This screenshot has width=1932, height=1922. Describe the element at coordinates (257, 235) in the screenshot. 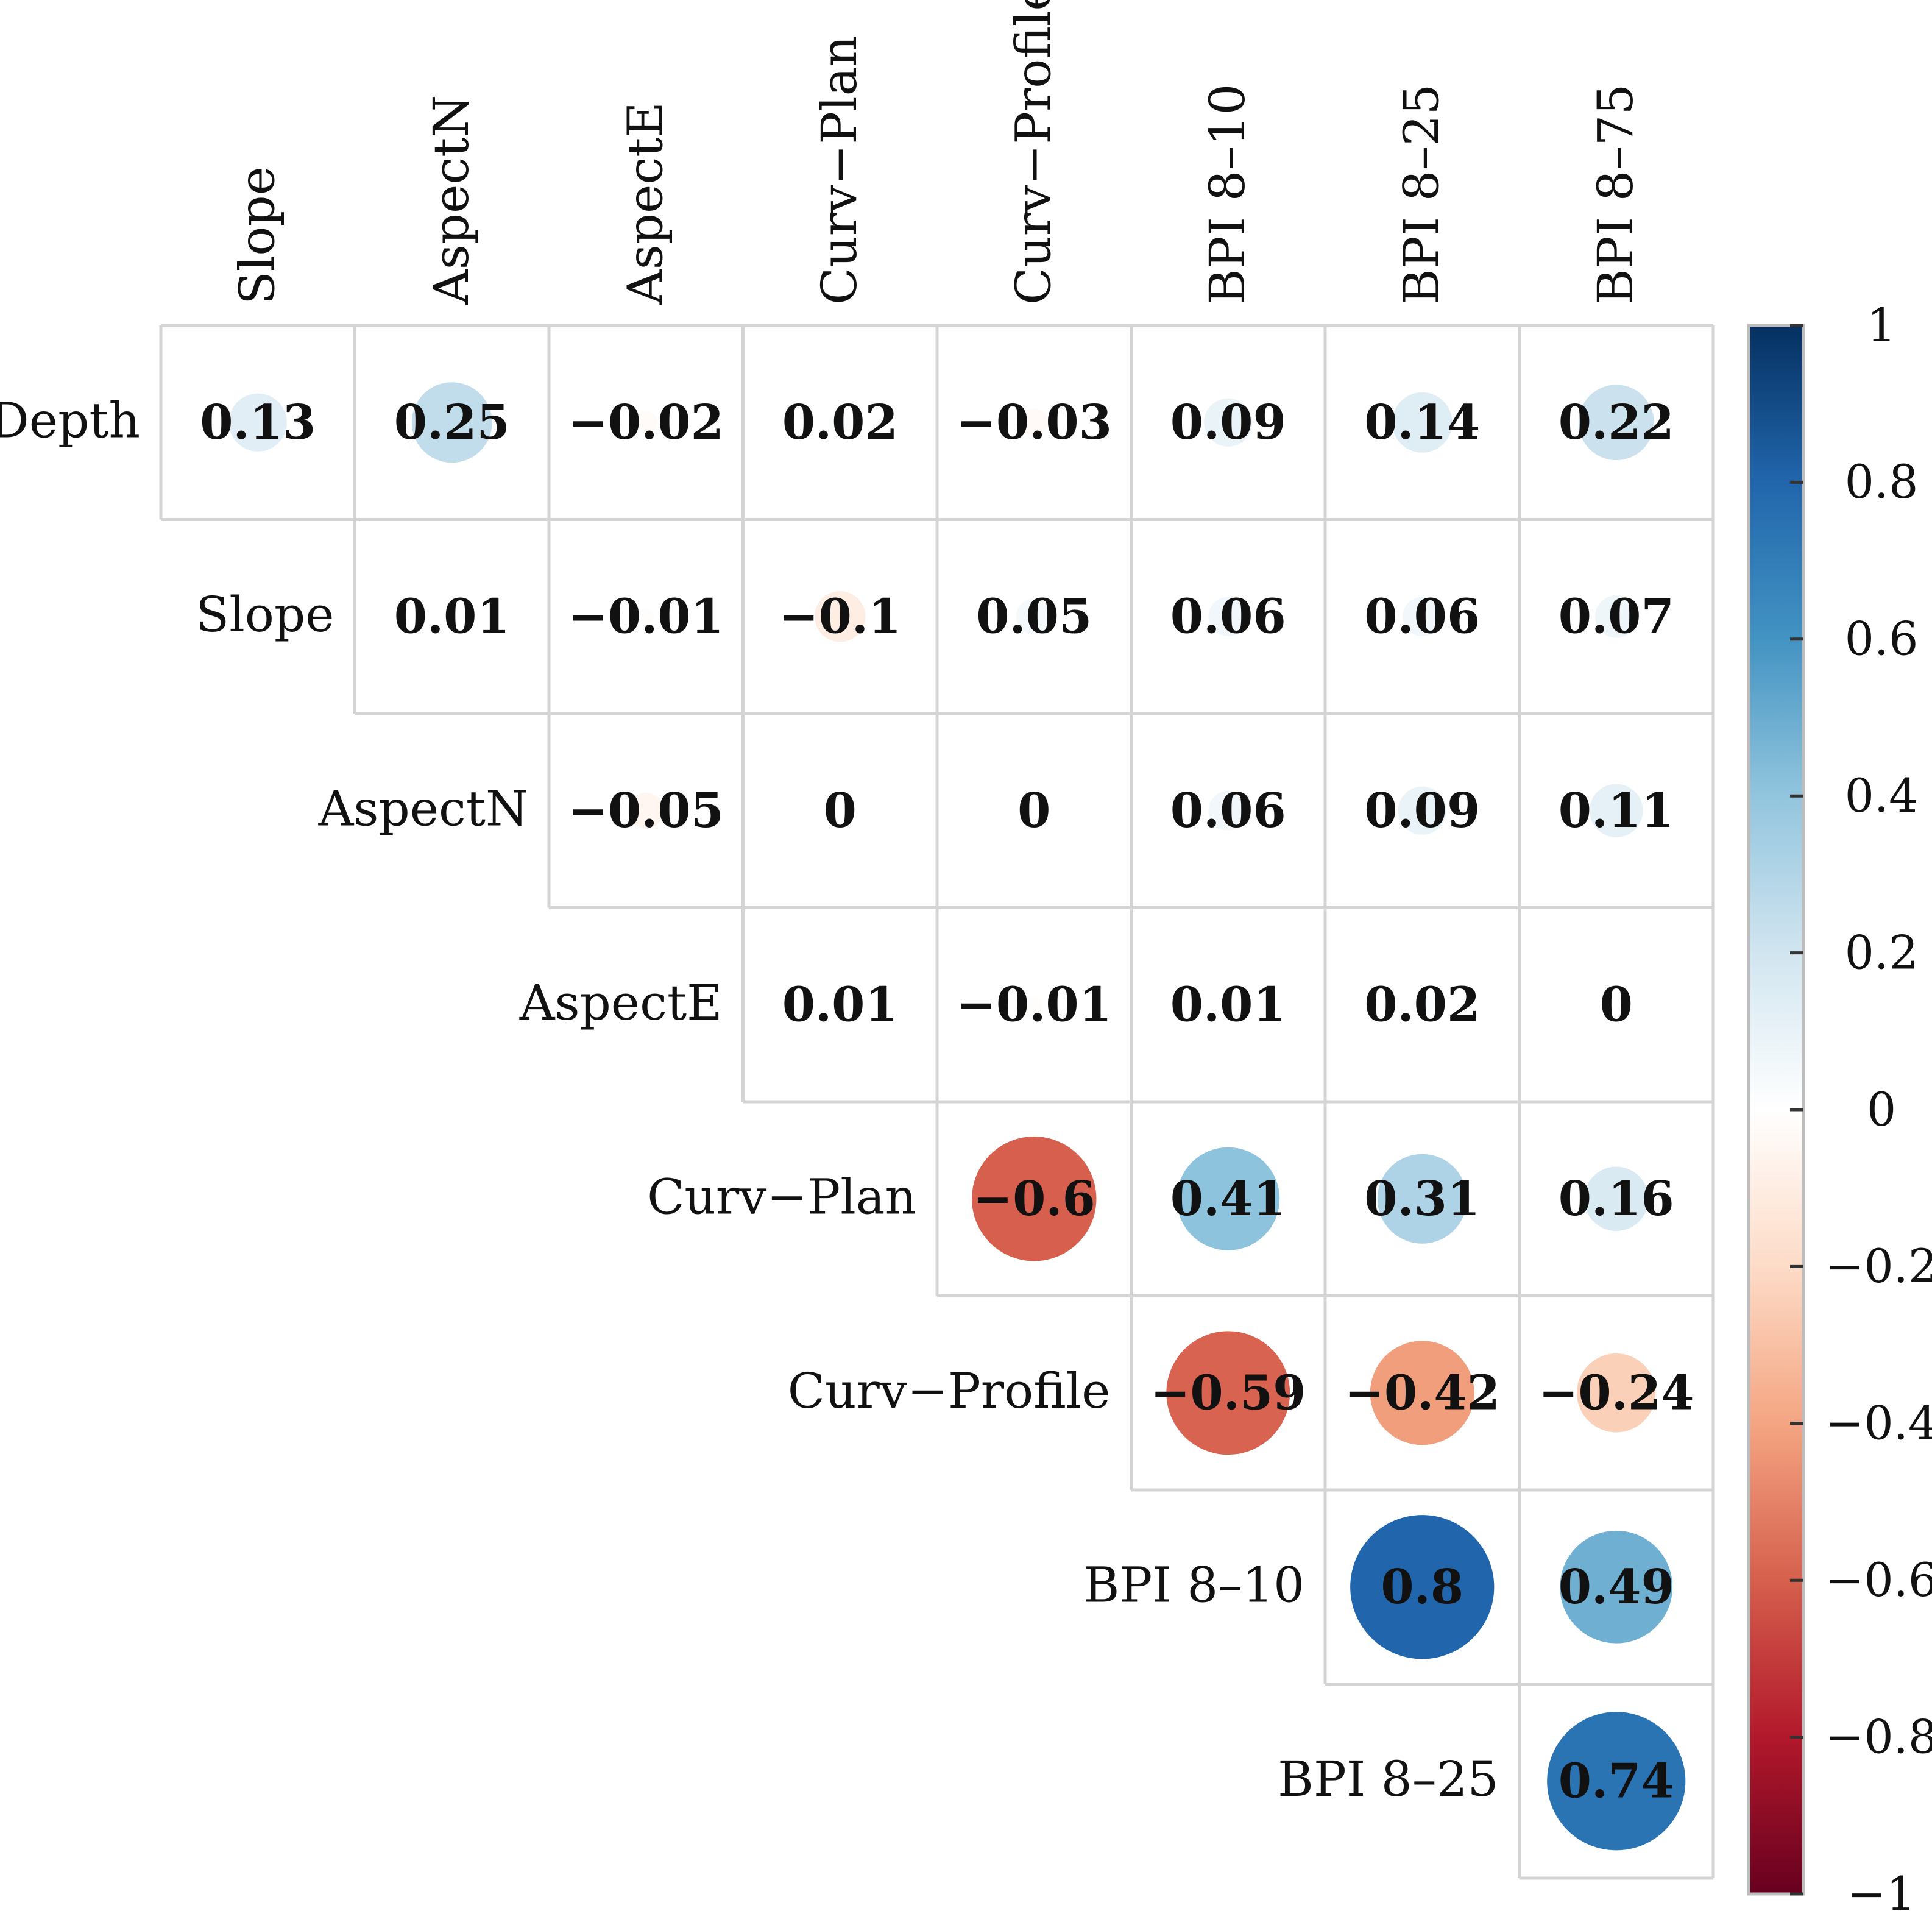

I see `column-label: Slope` at that location.